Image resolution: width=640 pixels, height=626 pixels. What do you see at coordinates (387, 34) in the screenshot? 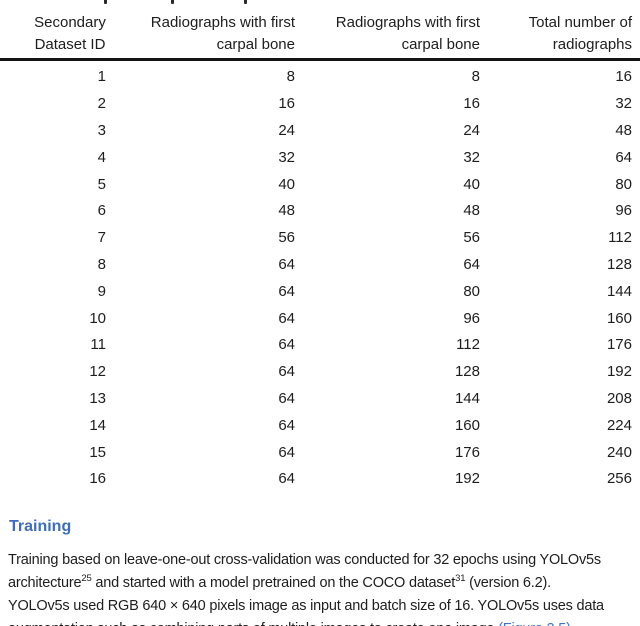
I see `header-radiographs-first-carpal-2: Radiographs with first carpal bone` at bounding box center [387, 34].